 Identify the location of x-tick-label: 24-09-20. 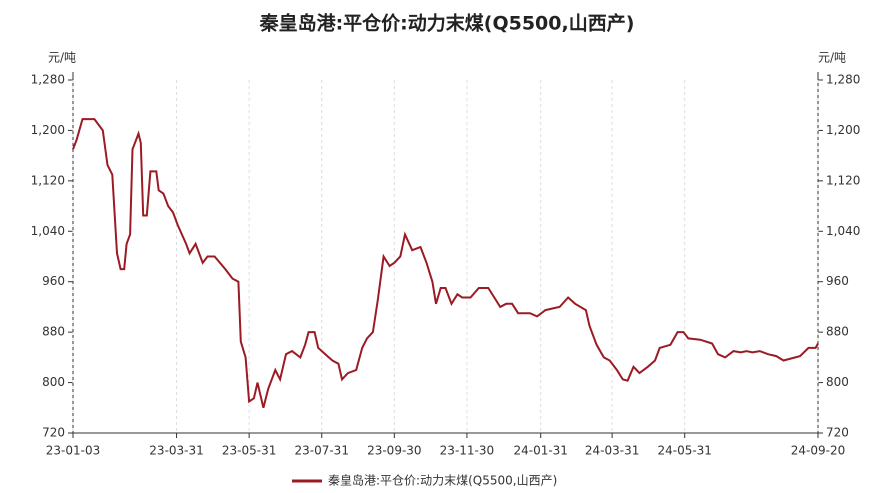
(818, 451).